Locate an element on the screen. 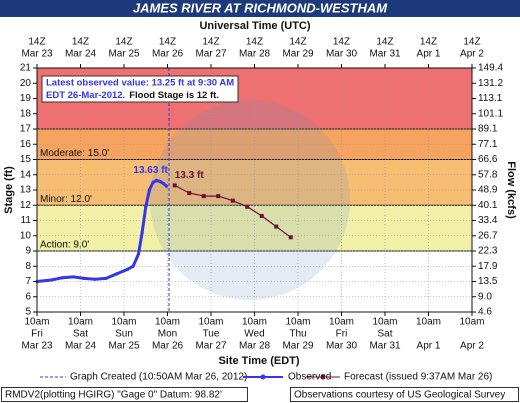 This screenshot has width=520, height=403. x-tick-label: Tue is located at coordinates (211, 334).